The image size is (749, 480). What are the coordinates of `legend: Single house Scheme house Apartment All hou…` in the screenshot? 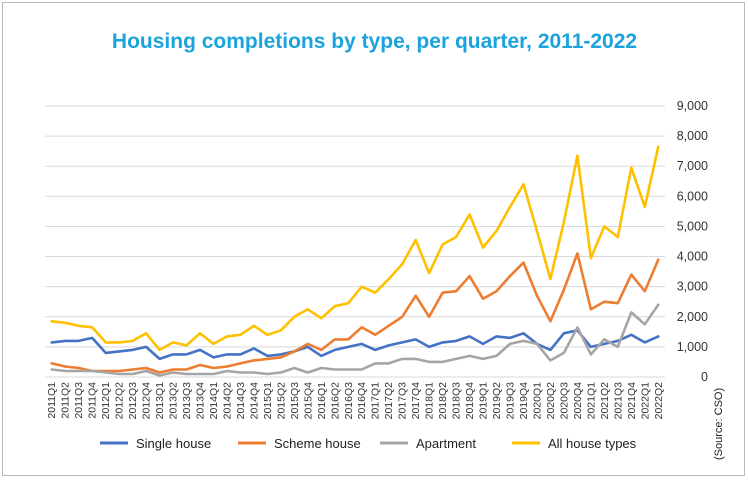 It's located at (368, 443).